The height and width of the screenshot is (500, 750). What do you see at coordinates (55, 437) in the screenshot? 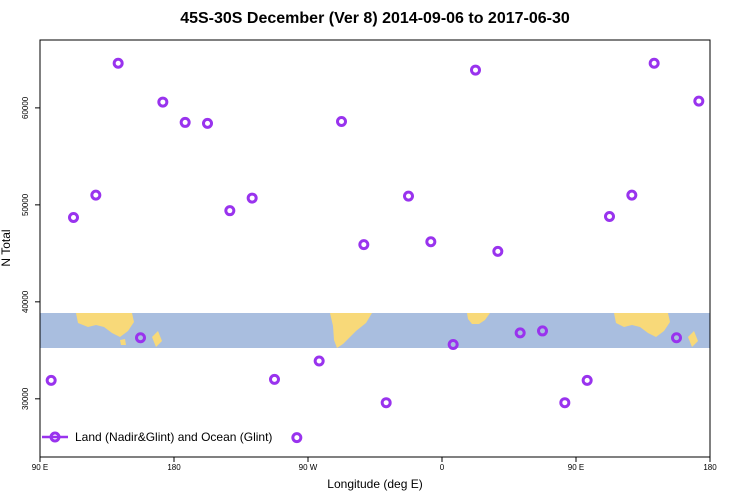
I see `legend-marker` at bounding box center [55, 437].